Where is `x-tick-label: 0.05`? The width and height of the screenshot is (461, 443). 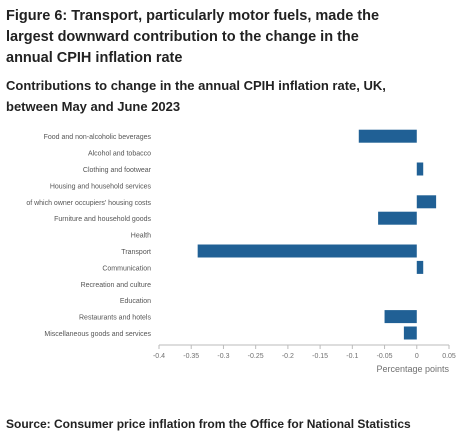
x-tick-label: 0.05 is located at coordinates (449, 356).